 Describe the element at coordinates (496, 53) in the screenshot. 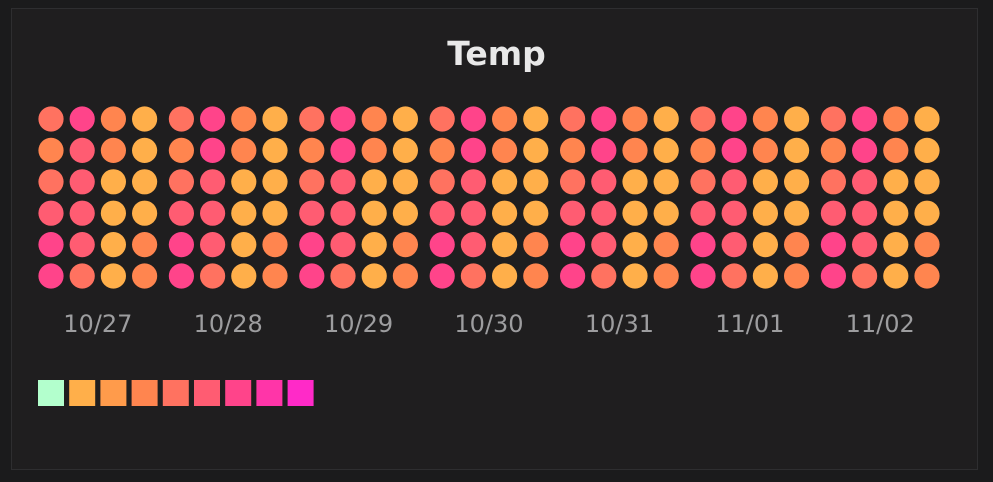

I see `chart-title: Temp` at that location.